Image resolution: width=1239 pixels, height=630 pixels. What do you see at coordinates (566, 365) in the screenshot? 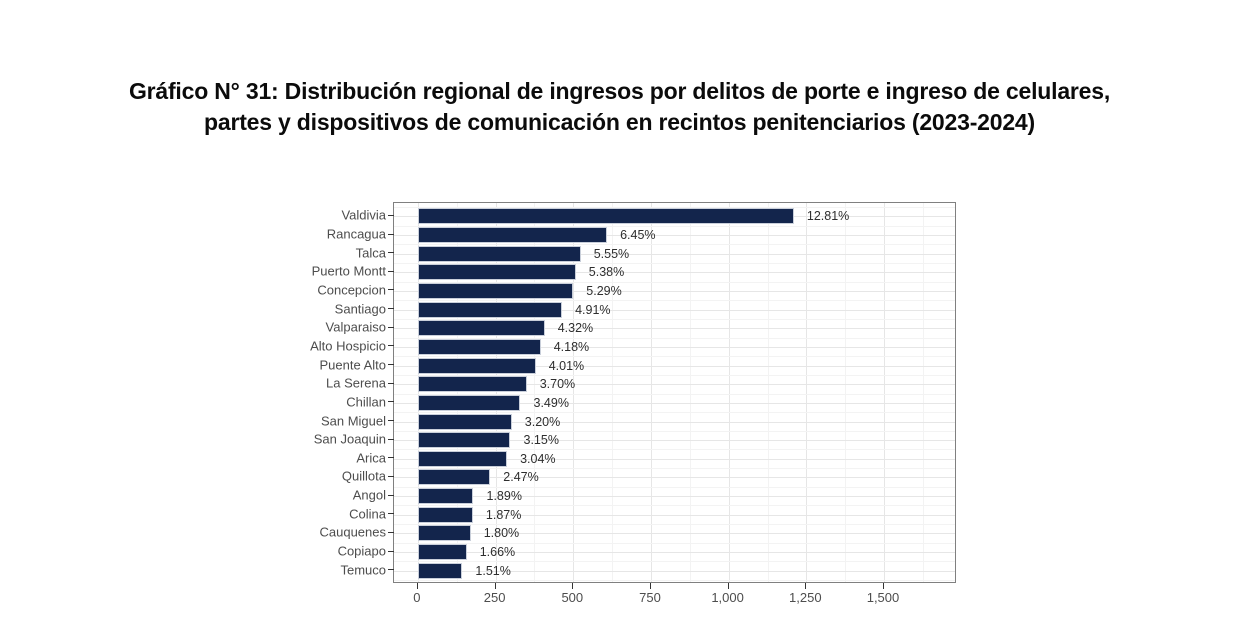
I see `bar-value-label: 4.01%` at bounding box center [566, 365].